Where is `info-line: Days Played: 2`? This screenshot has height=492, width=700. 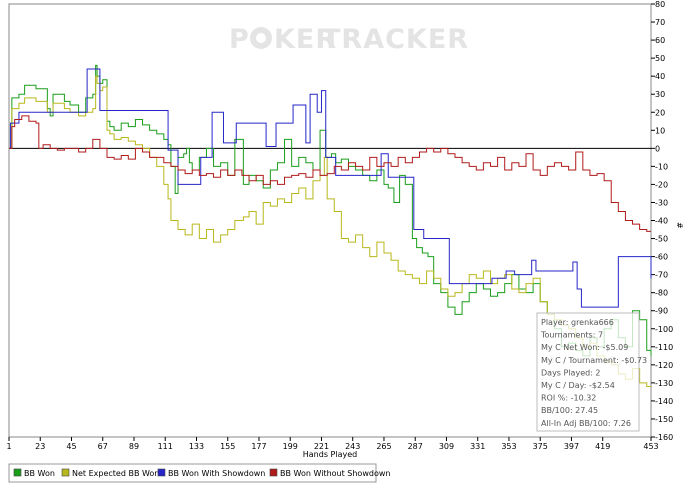 info-line: Days Played: 2 is located at coordinates (571, 372).